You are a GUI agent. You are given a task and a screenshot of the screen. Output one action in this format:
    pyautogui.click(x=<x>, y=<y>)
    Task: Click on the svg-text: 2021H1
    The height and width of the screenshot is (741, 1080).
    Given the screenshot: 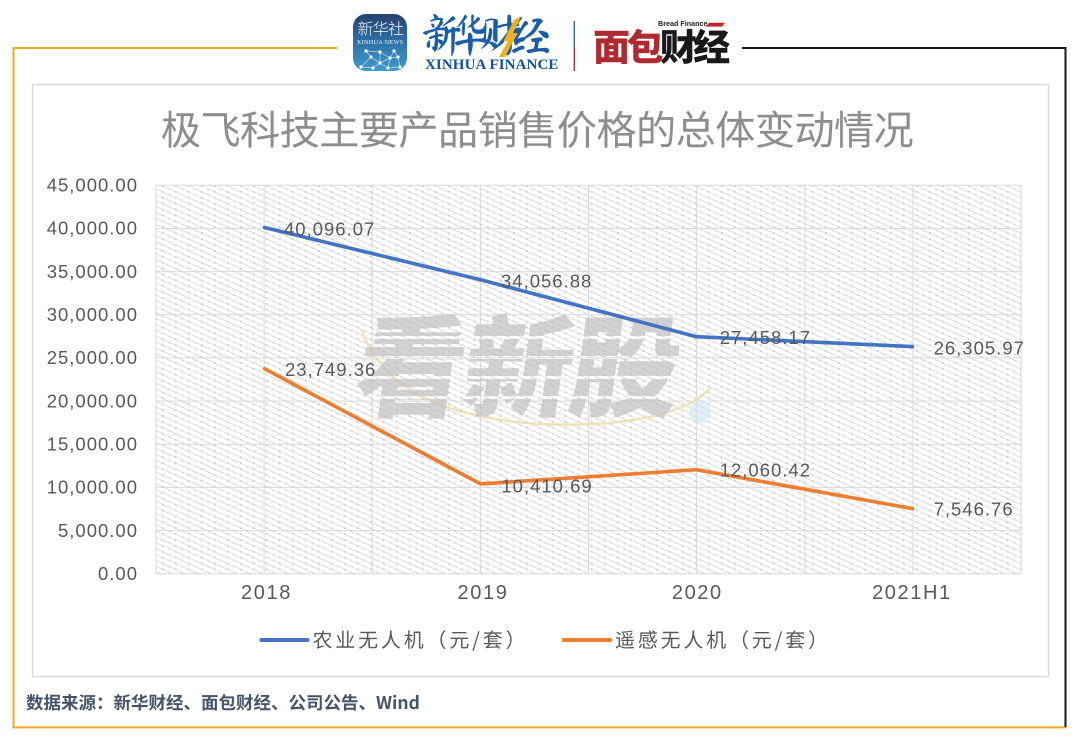 What is the action you would take?
    pyautogui.click(x=912, y=593)
    